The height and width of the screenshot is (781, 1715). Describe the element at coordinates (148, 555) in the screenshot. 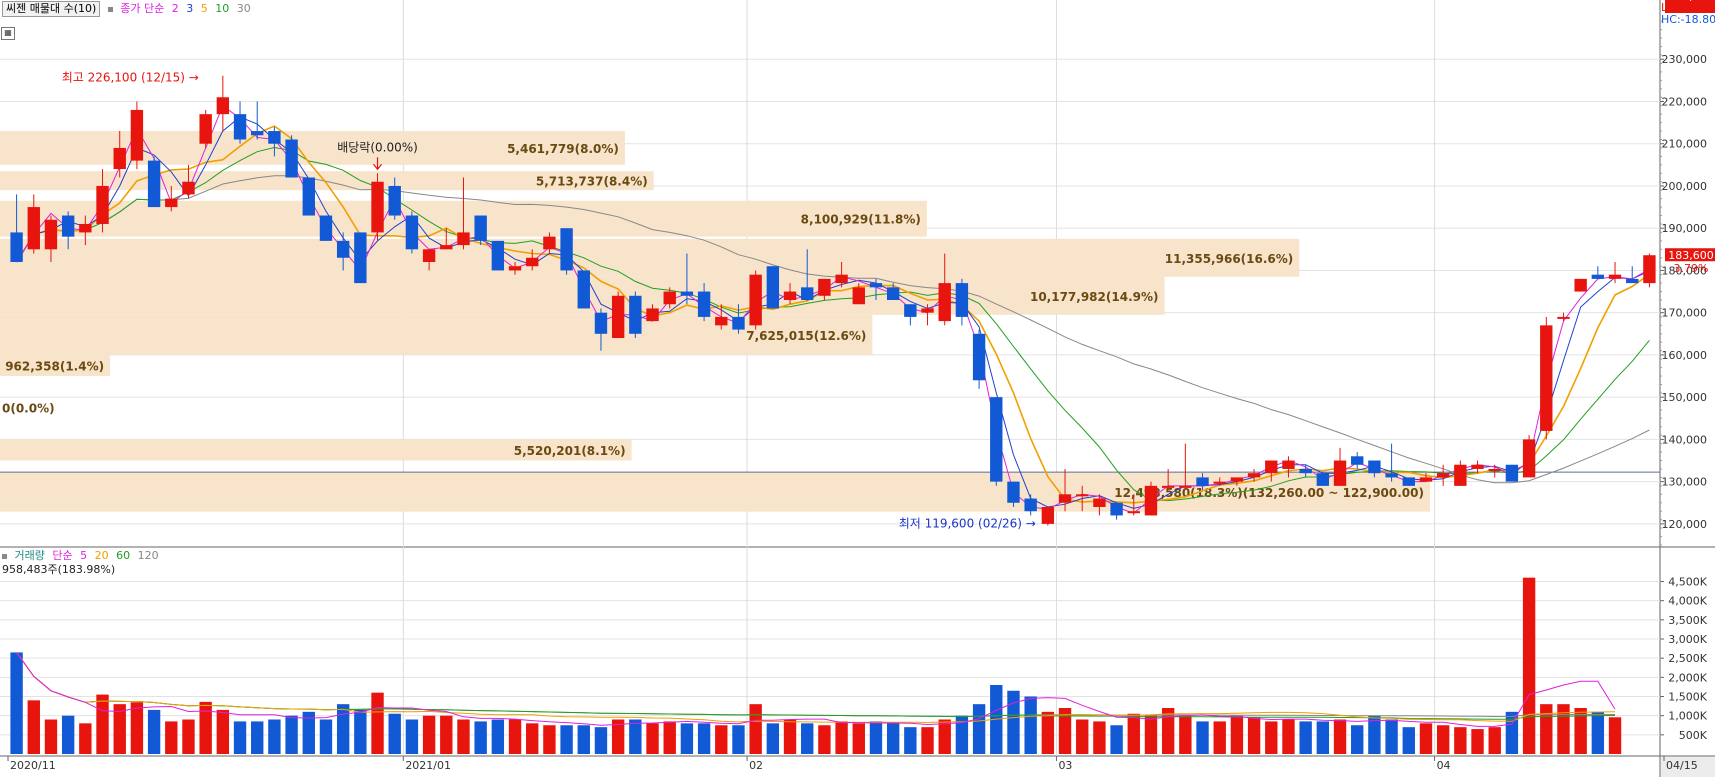

I see `vma120-period: 120` at that location.